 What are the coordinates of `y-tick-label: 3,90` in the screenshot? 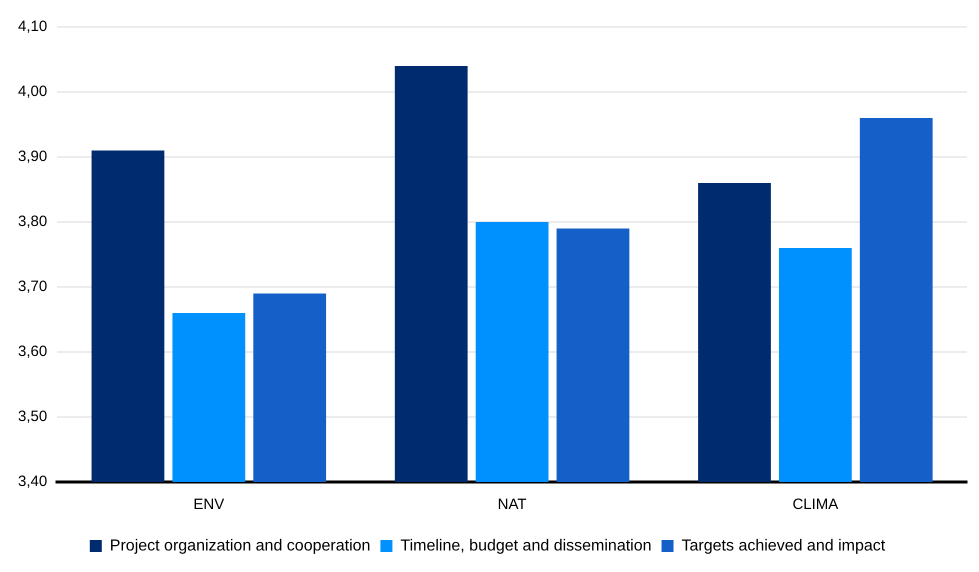 It's located at (33, 157).